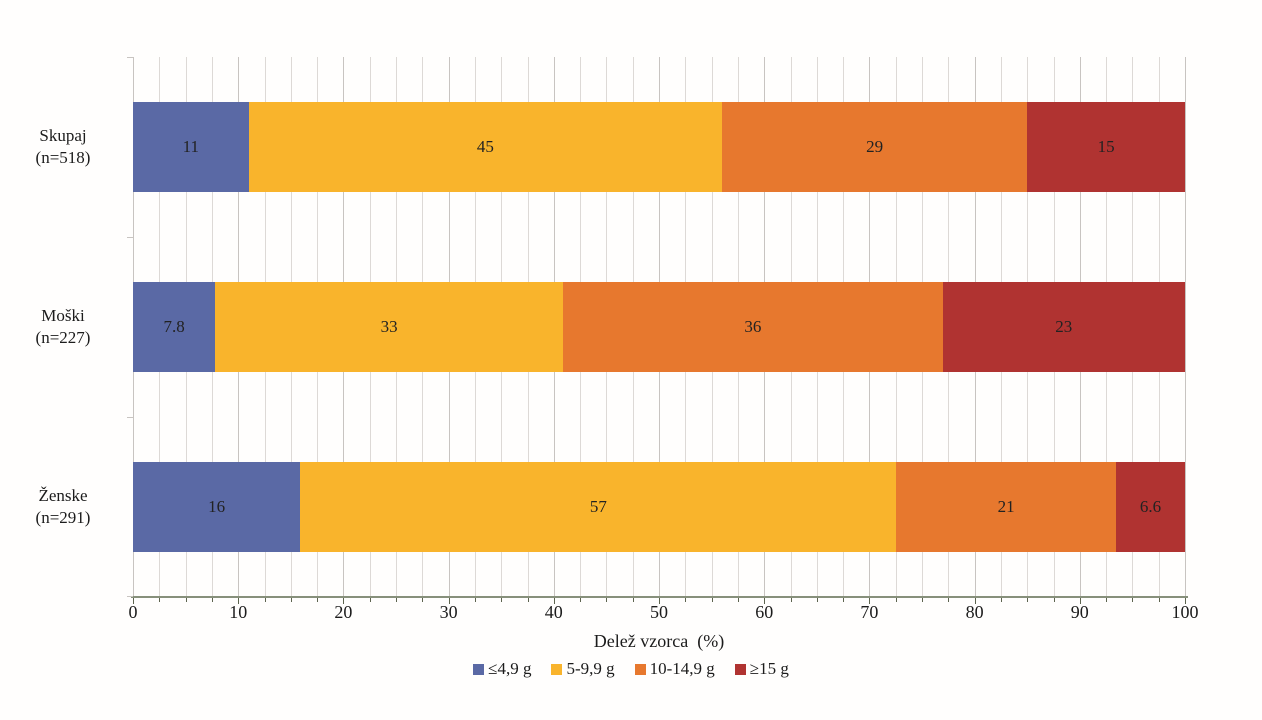  Describe the element at coordinates (510, 668) in the screenshot. I see `legend-label: ≤4,9 g` at that location.